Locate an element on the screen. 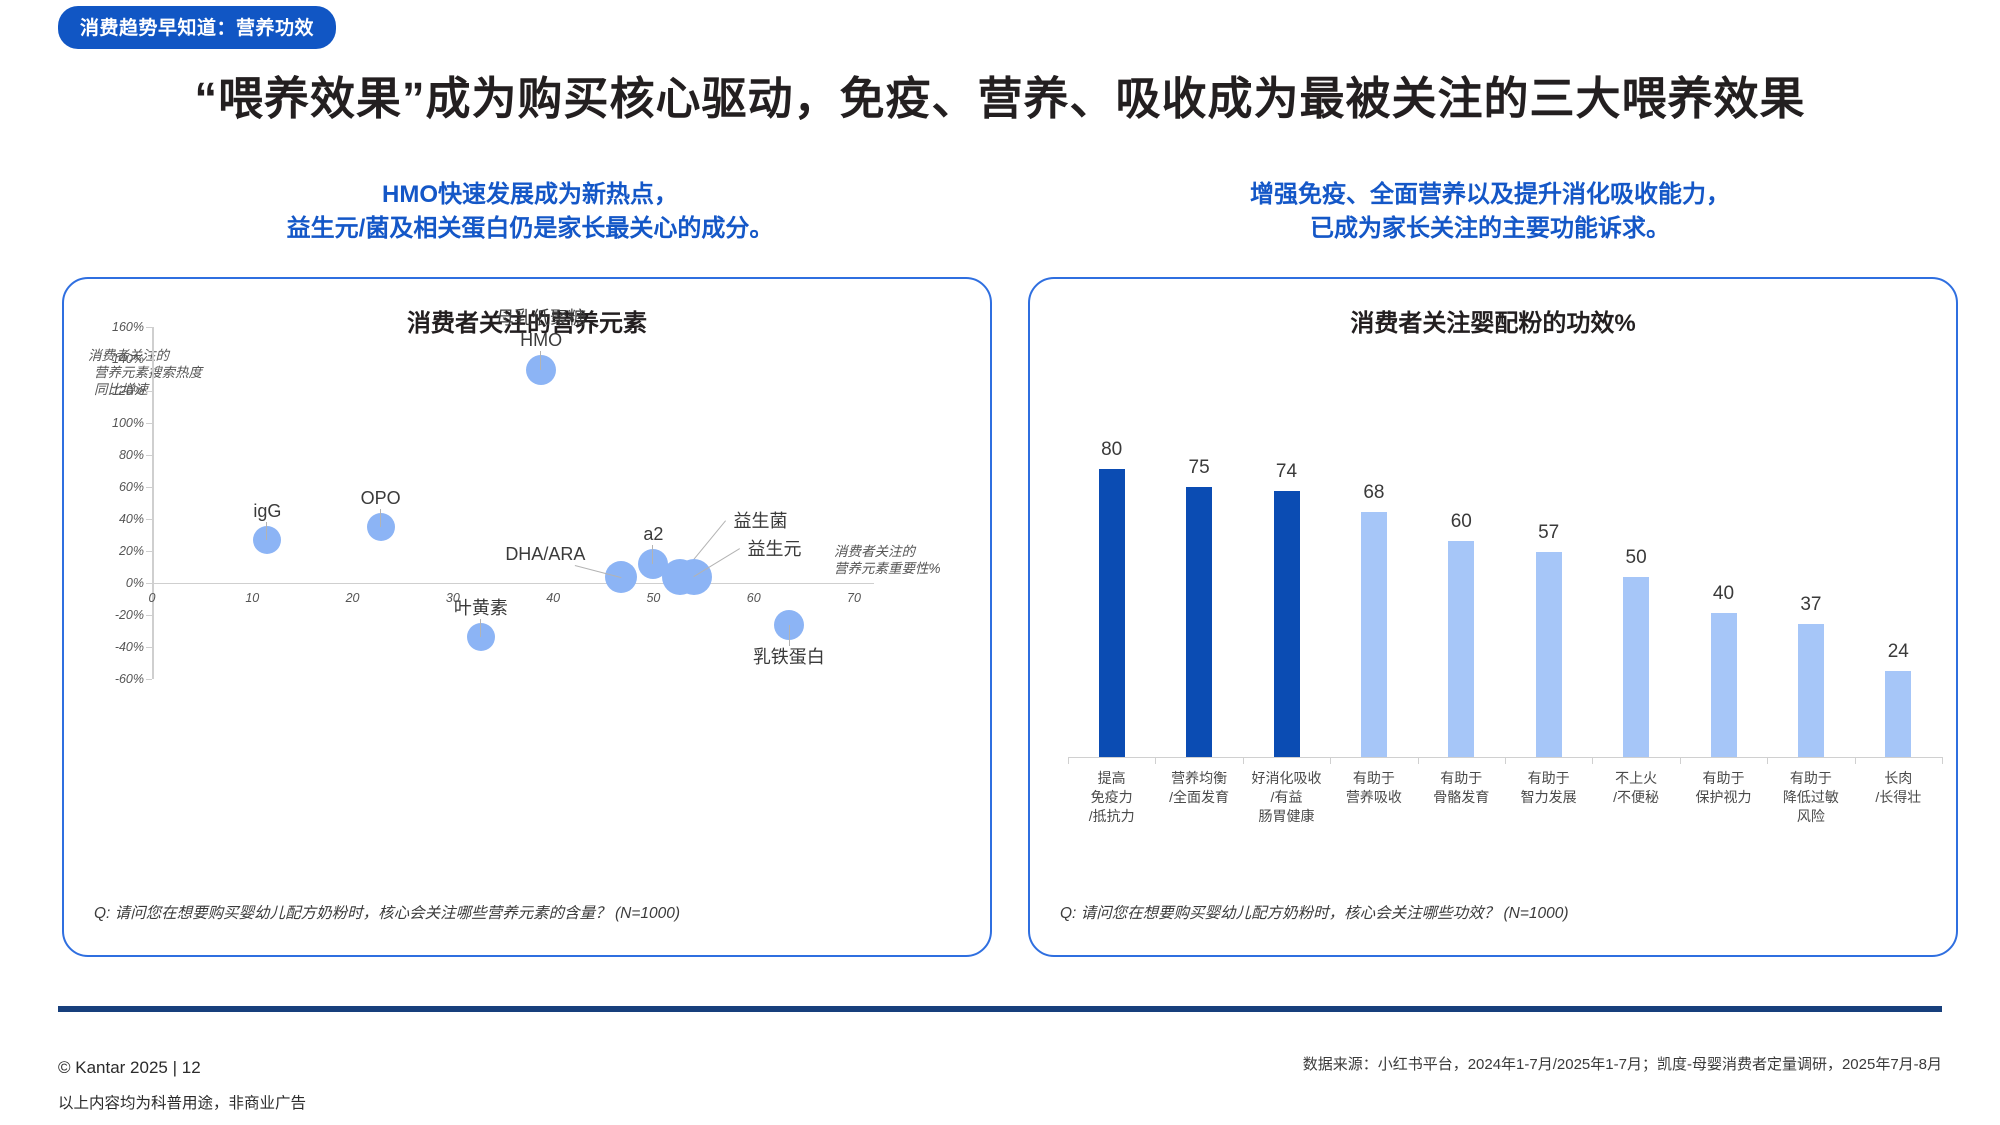 Image resolution: width=2000 pixels, height=1125 pixels. page-title: “喂养效果”成为购买核心驱动，免疫、营养、吸收成为最被关注的三大喂养效果 is located at coordinates (1000, 98).